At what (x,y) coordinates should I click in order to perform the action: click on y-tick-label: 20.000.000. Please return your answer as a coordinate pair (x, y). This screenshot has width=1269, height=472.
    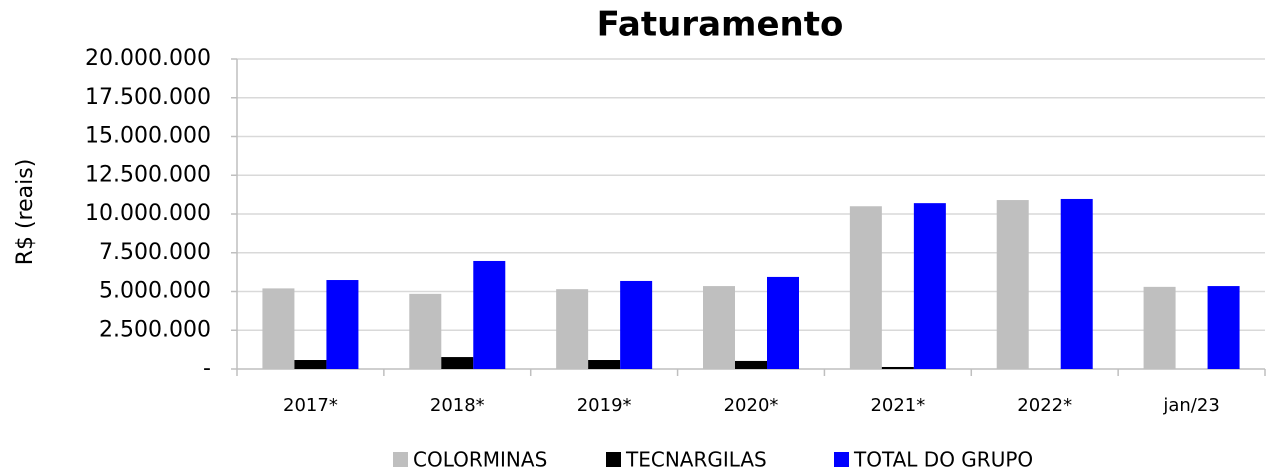
    Looking at the image, I should click on (148, 58).